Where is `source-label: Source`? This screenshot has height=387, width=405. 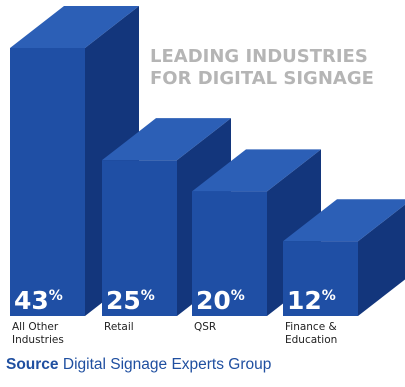
source-label: Source is located at coordinates (32, 364).